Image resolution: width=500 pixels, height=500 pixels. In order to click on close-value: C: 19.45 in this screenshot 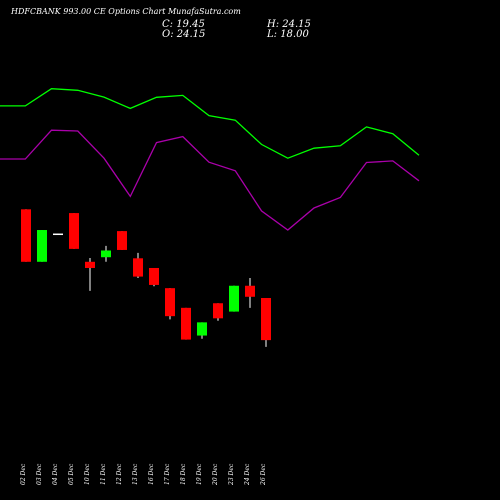, I will do `click(183, 24)`.